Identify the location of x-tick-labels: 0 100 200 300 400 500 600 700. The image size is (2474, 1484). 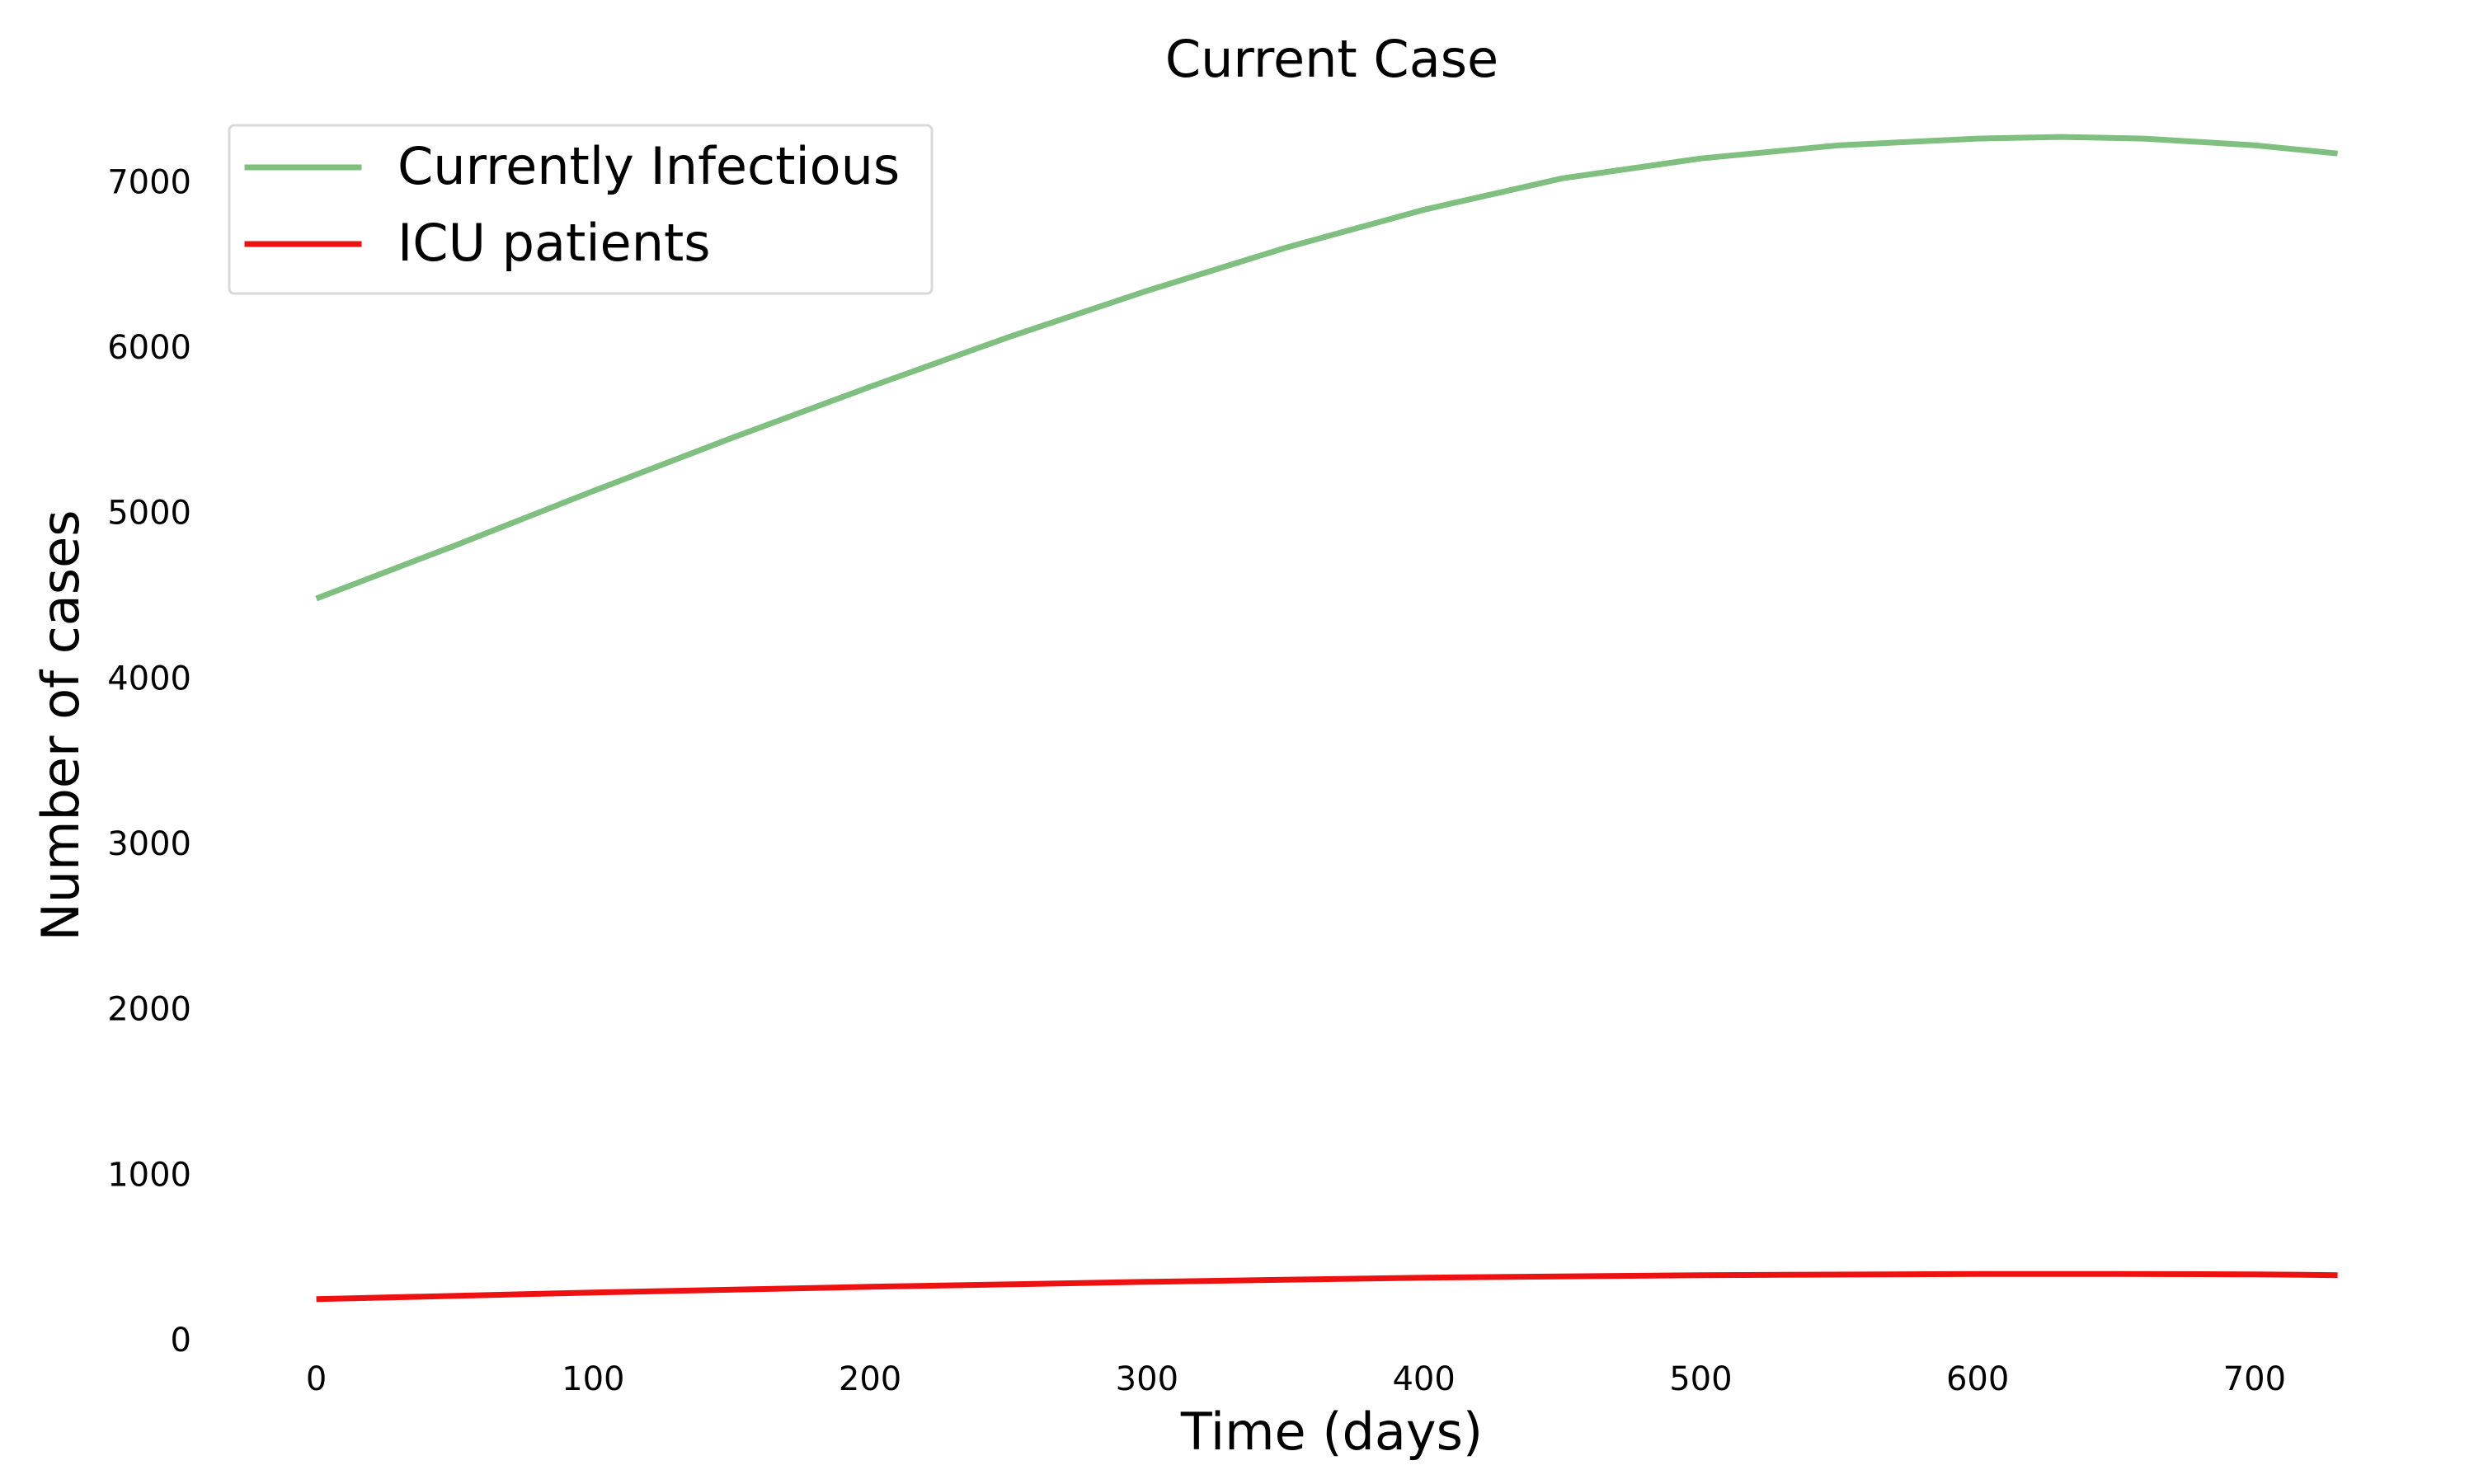
(1296, 1379).